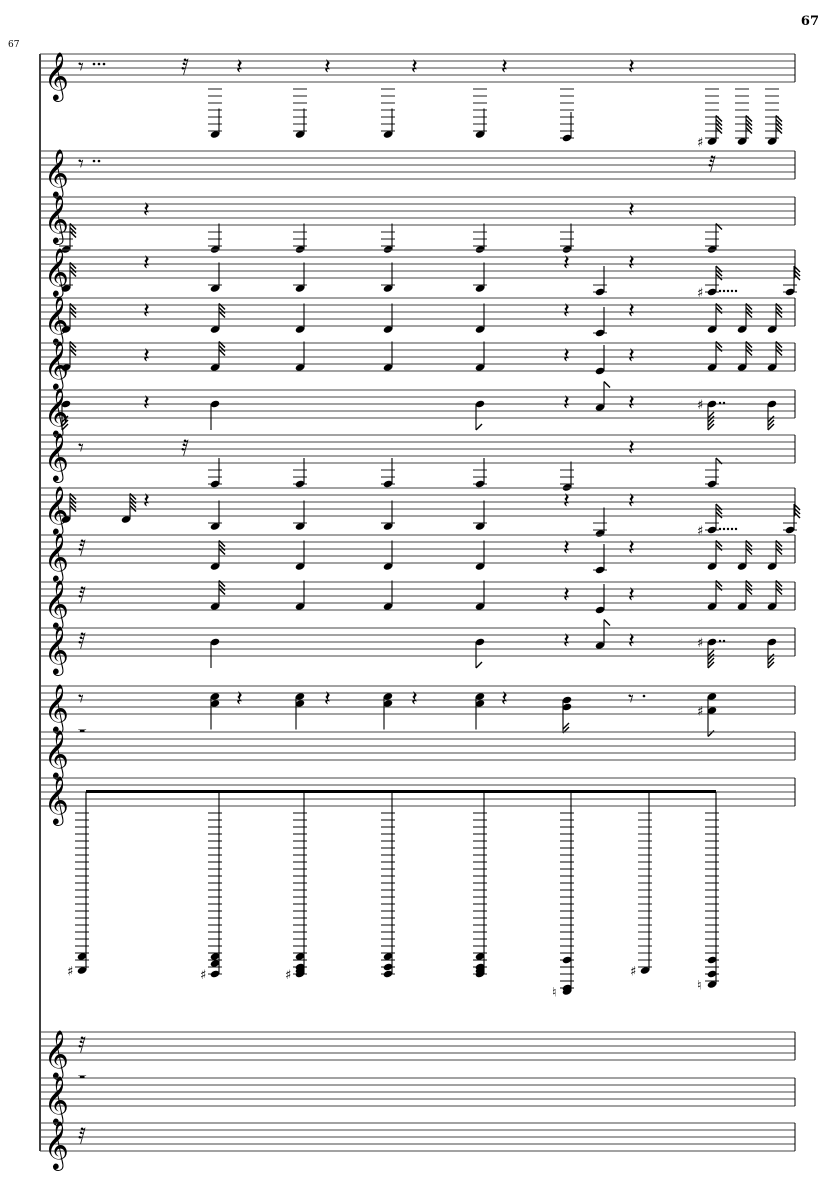 The image size is (835, 1181). Describe the element at coordinates (420, 274) in the screenshot. I see `staff-4: 𝄞 𝄽 𝄽 𝄽♯` at that location.